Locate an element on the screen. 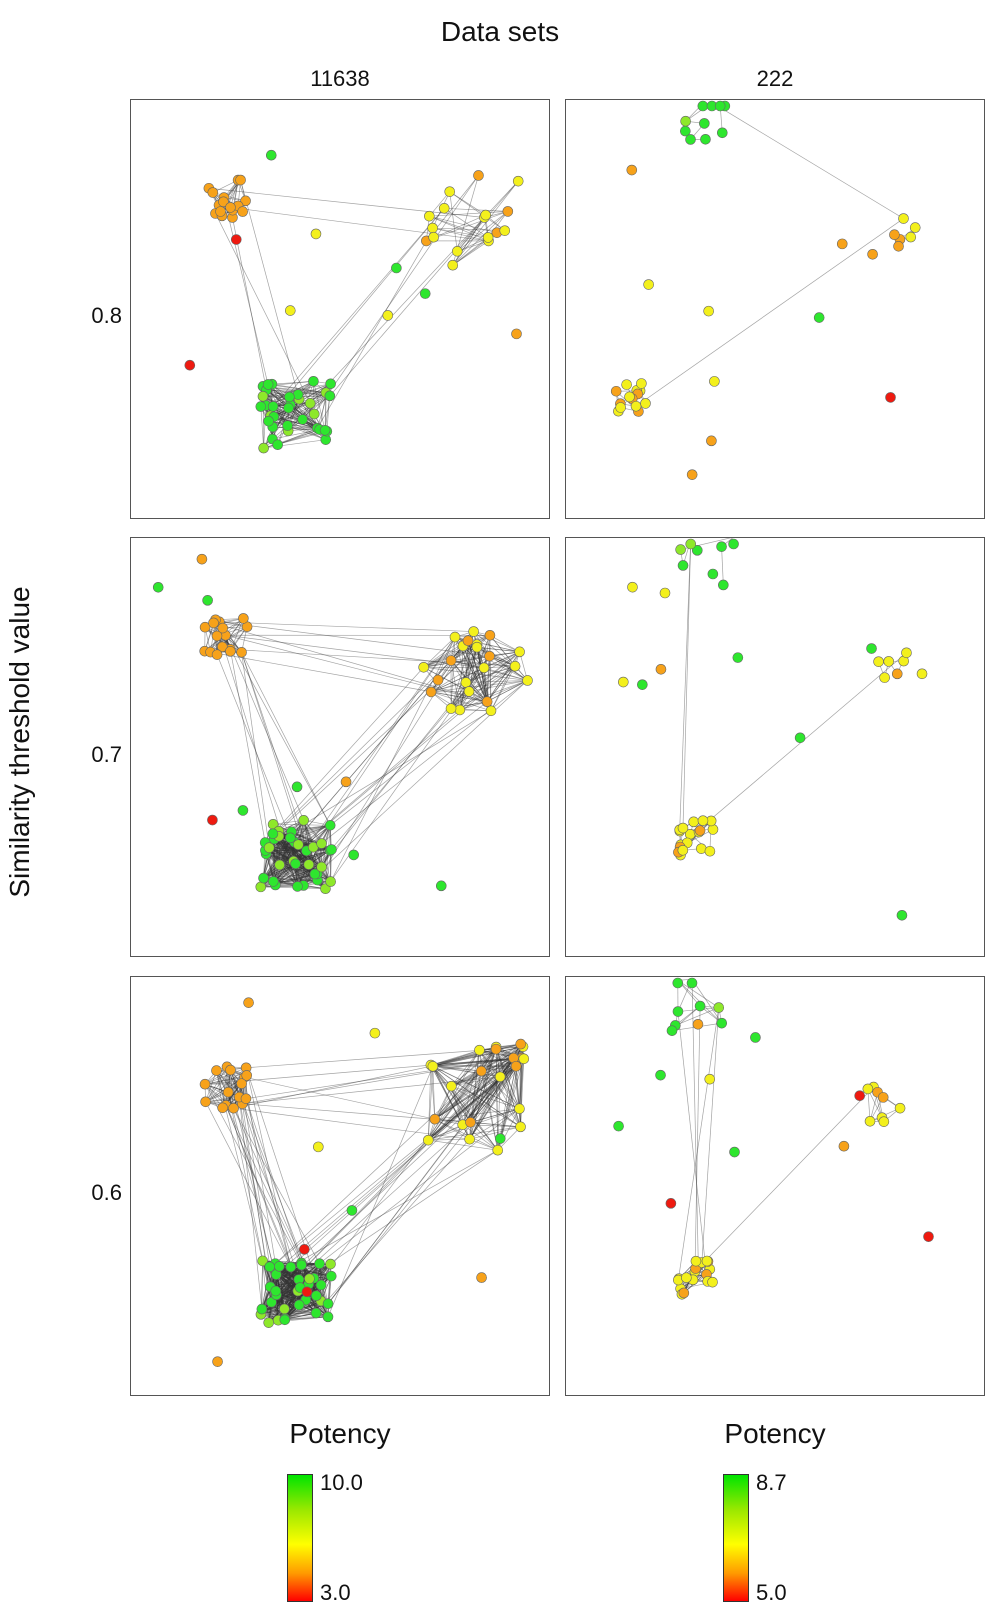  figure-title: Data sets is located at coordinates (500, 31).